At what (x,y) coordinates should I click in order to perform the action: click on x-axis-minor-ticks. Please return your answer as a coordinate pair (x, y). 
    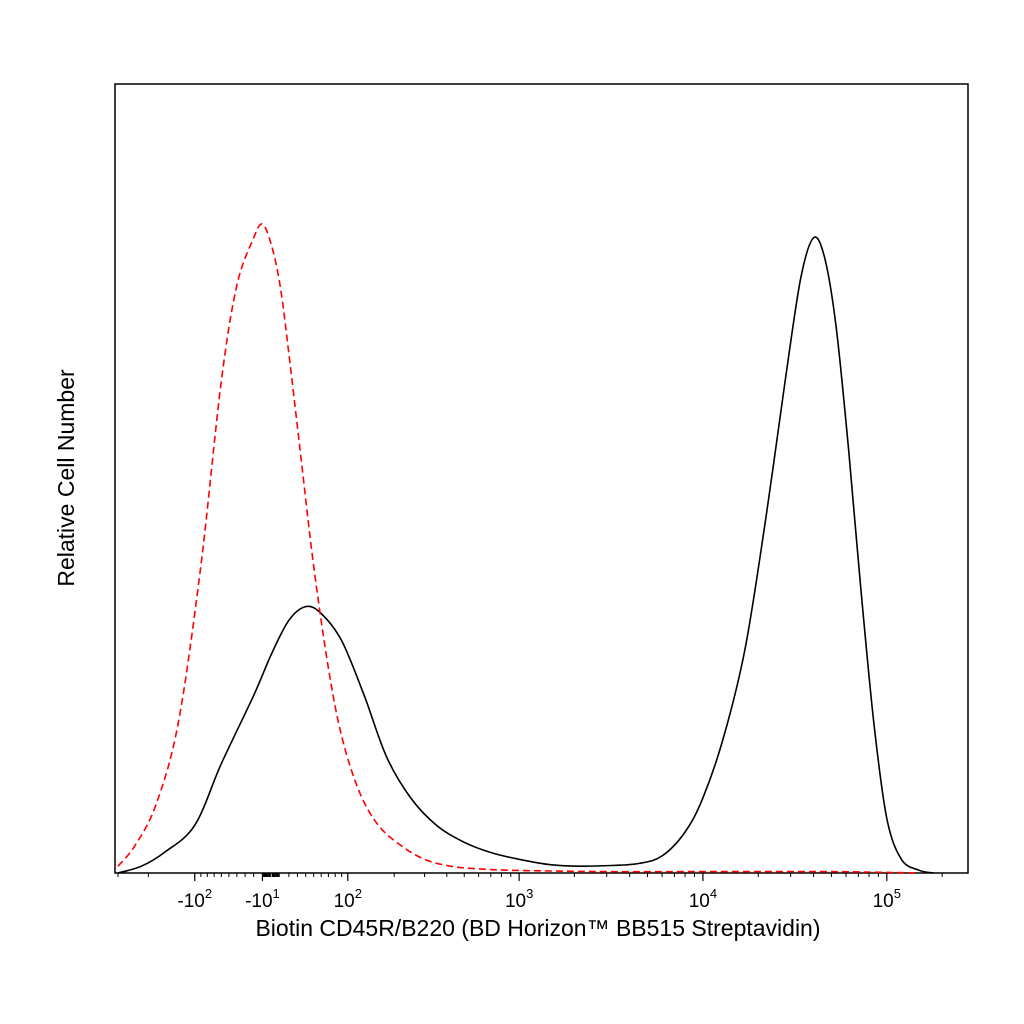
    Looking at the image, I should click on (530, 875).